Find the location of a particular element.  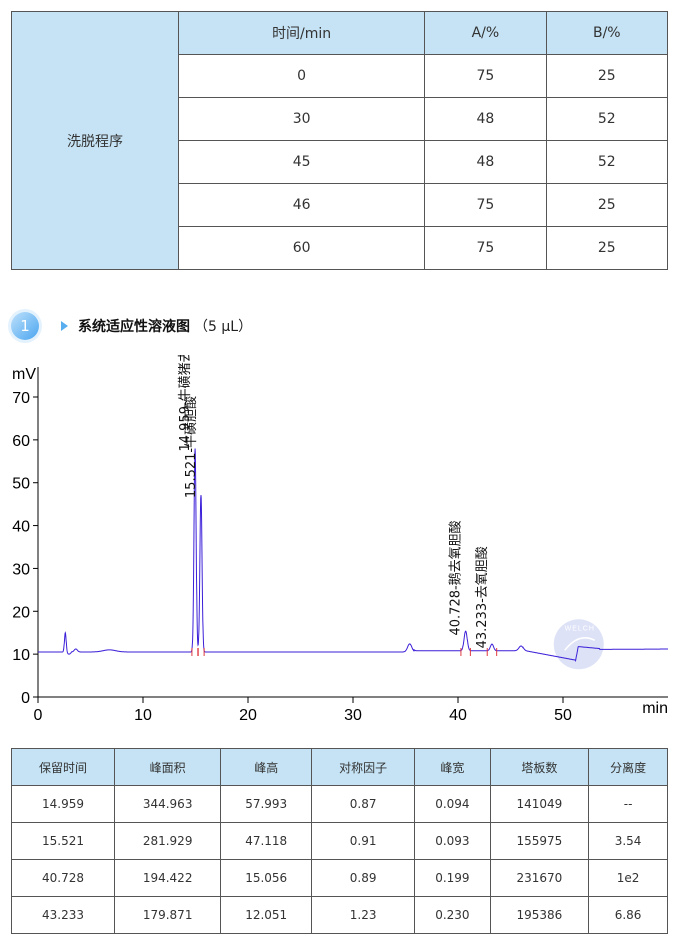

table-cell: 344.963 is located at coordinates (168, 804).